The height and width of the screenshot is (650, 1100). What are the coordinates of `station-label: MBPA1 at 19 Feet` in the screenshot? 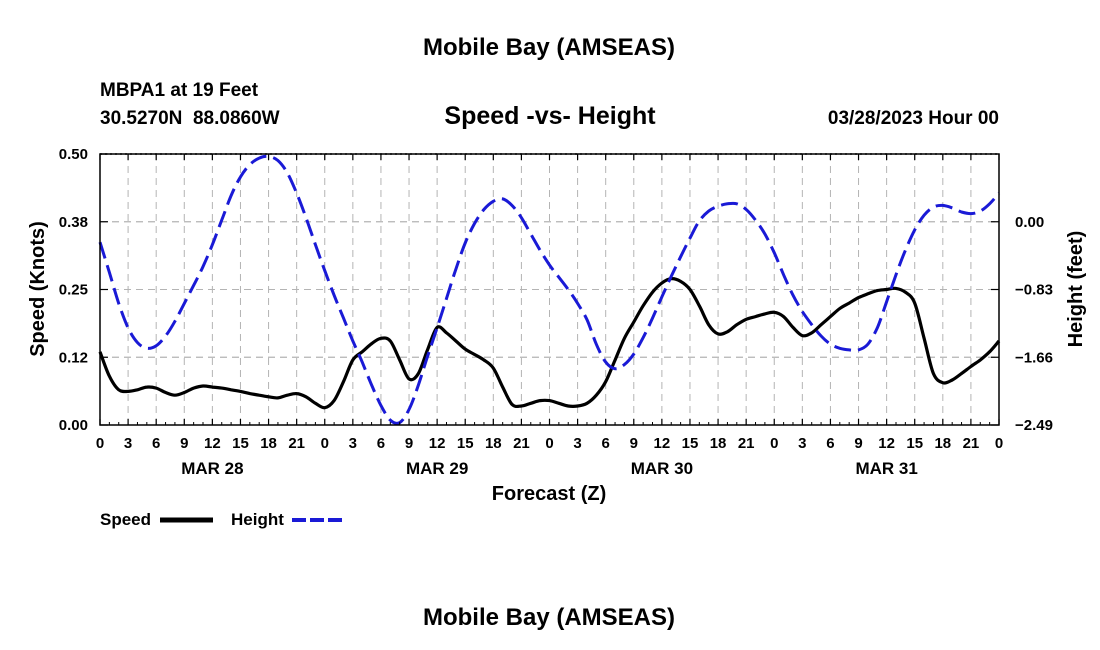 It's located at (179, 90).